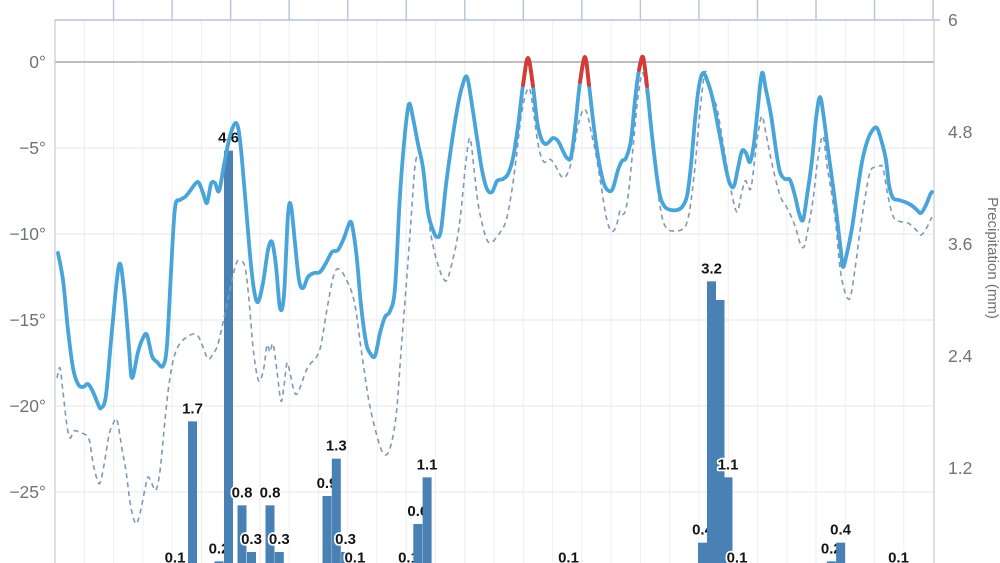  Describe the element at coordinates (27, 492) in the screenshot. I see `temperature-tick-label: −25°` at that location.